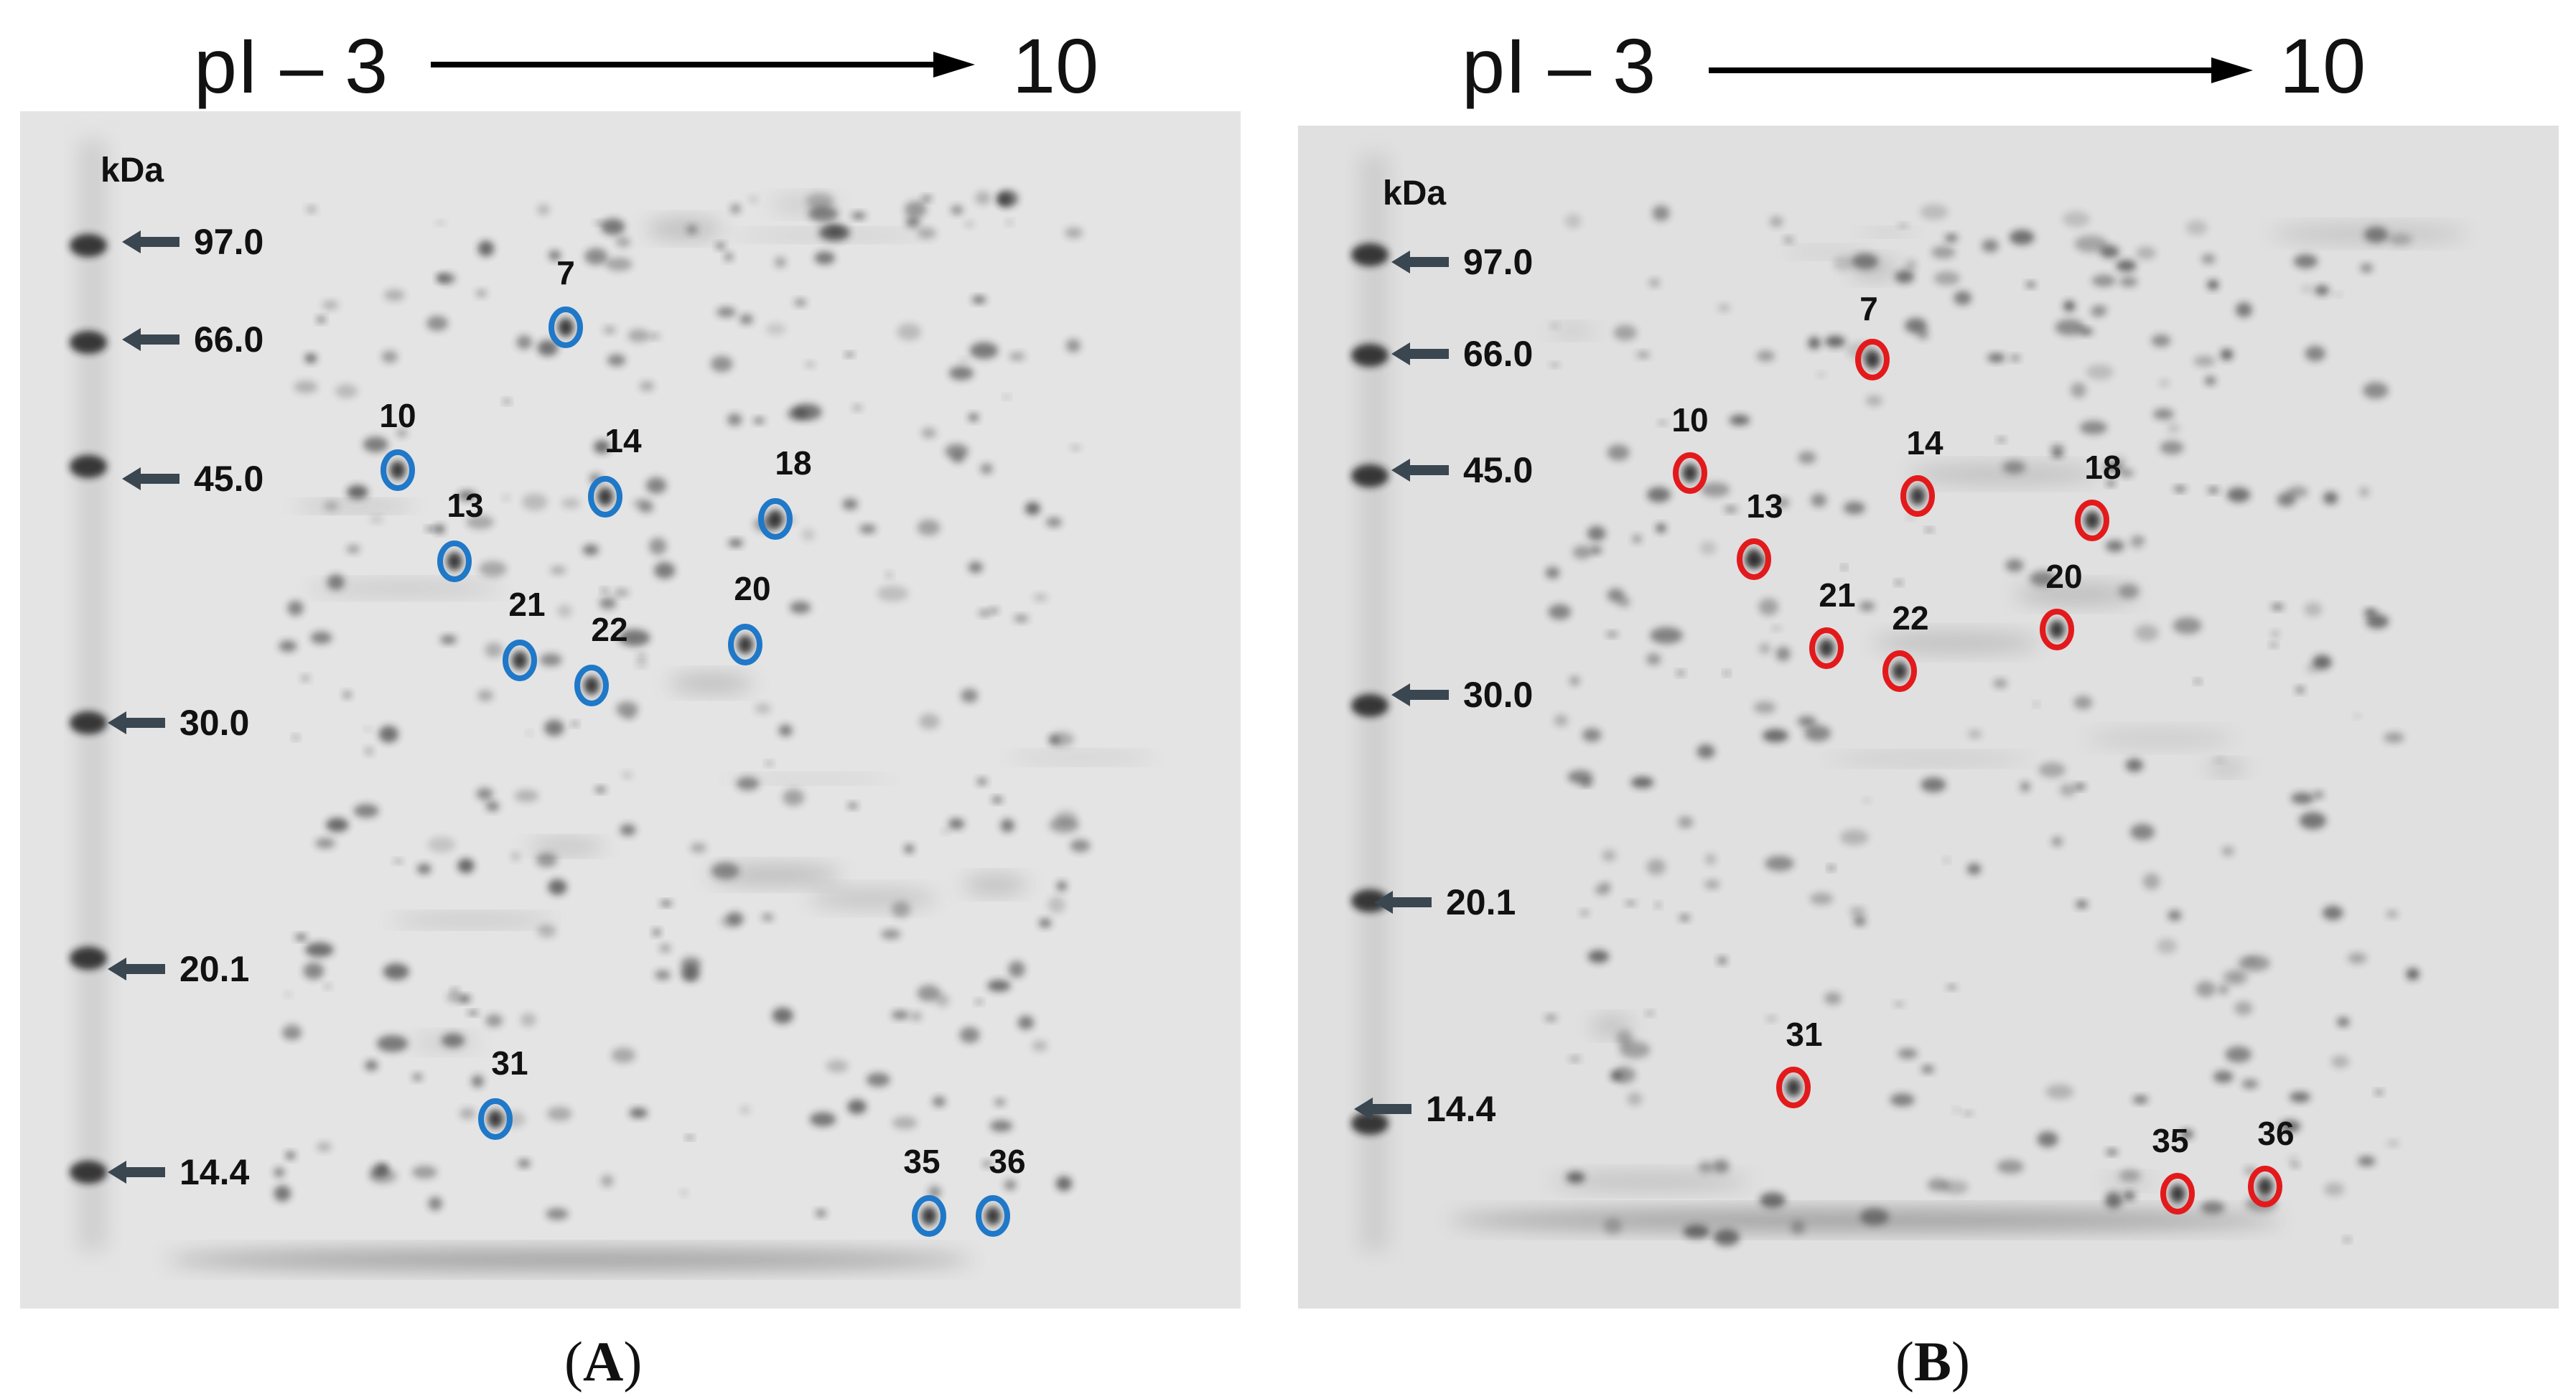 The image size is (2576, 1399). I want to click on pi-end-right: 10, so click(2322, 65).